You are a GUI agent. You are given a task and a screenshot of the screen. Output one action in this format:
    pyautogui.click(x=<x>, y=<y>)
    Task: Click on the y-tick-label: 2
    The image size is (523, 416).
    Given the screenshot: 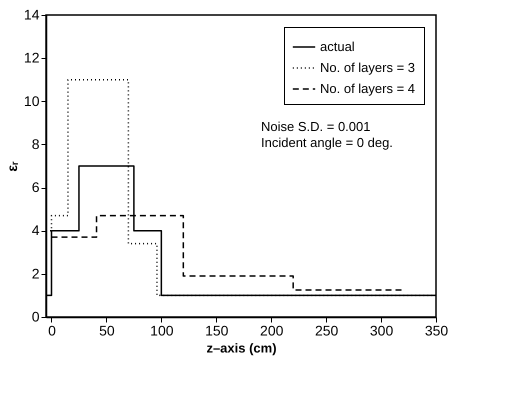 What is the action you would take?
    pyautogui.click(x=36, y=273)
    